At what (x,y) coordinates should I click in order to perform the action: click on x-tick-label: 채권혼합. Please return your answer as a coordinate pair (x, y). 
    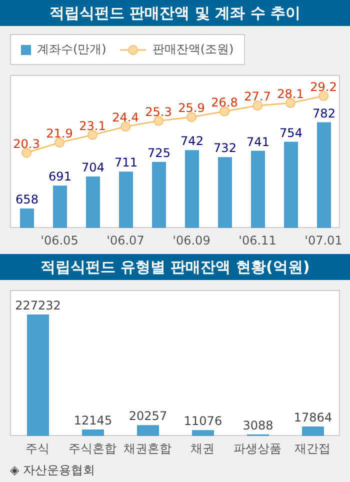
    Looking at the image, I should click on (148, 449).